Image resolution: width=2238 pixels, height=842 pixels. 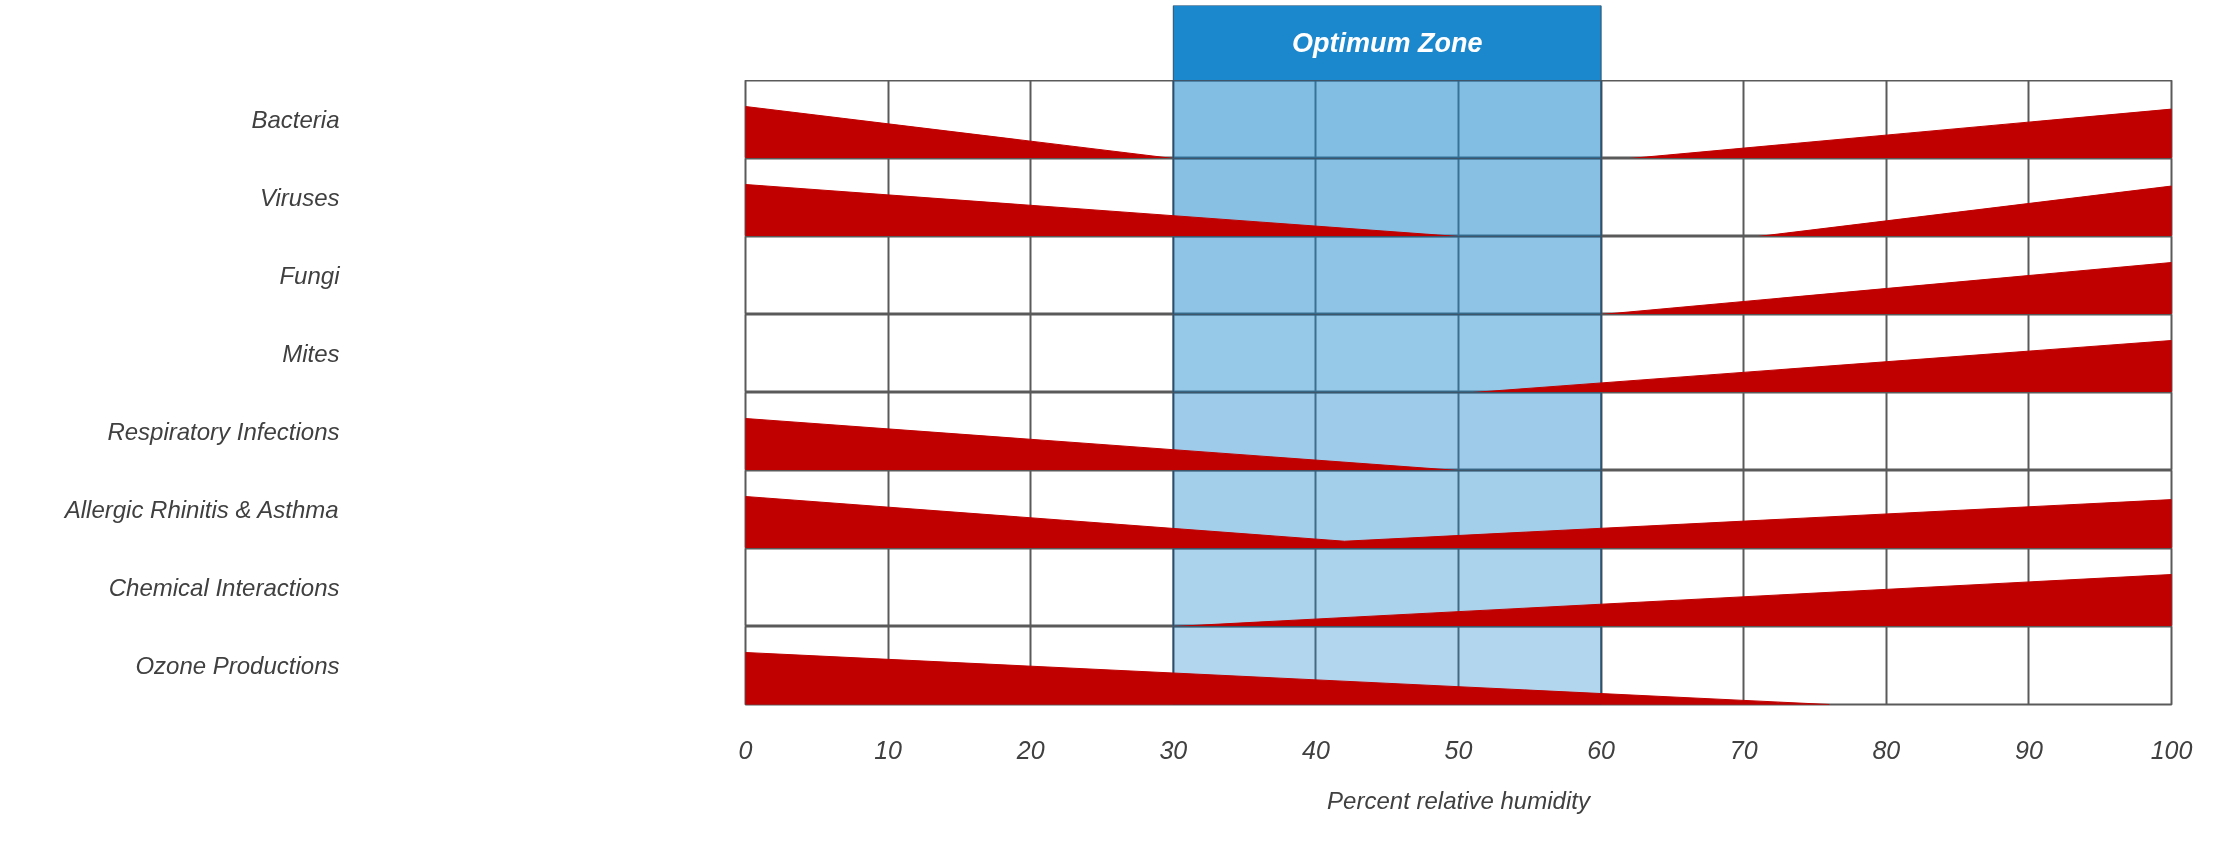 What do you see at coordinates (1316, 749) in the screenshot?
I see `x-tick-label: 40` at bounding box center [1316, 749].